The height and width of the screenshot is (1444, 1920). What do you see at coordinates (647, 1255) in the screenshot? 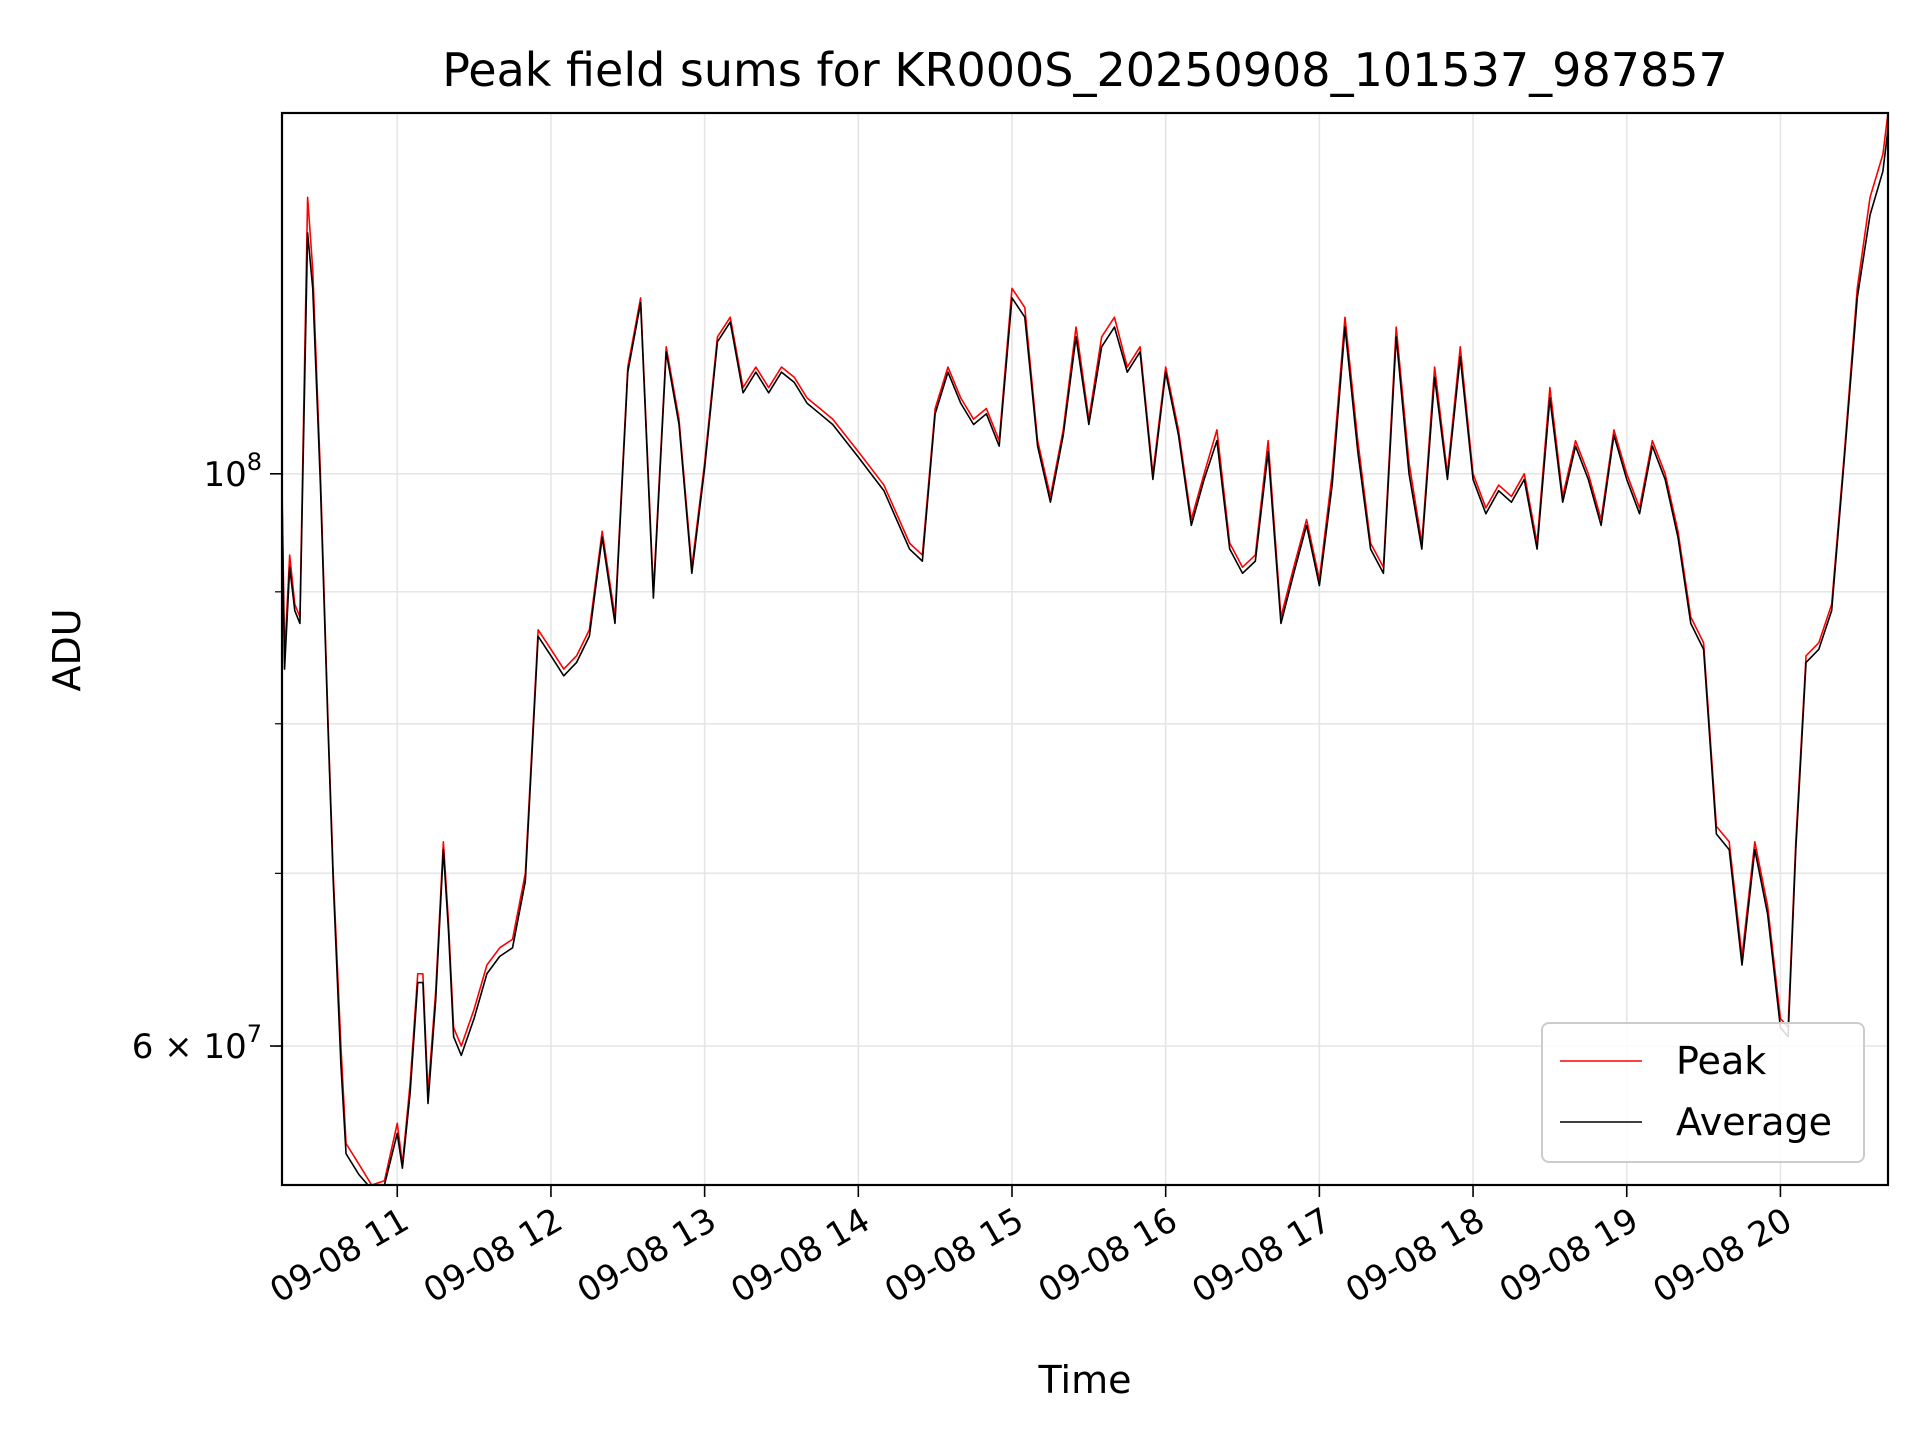
I see `x-tick-label: 09-08 13` at bounding box center [647, 1255].